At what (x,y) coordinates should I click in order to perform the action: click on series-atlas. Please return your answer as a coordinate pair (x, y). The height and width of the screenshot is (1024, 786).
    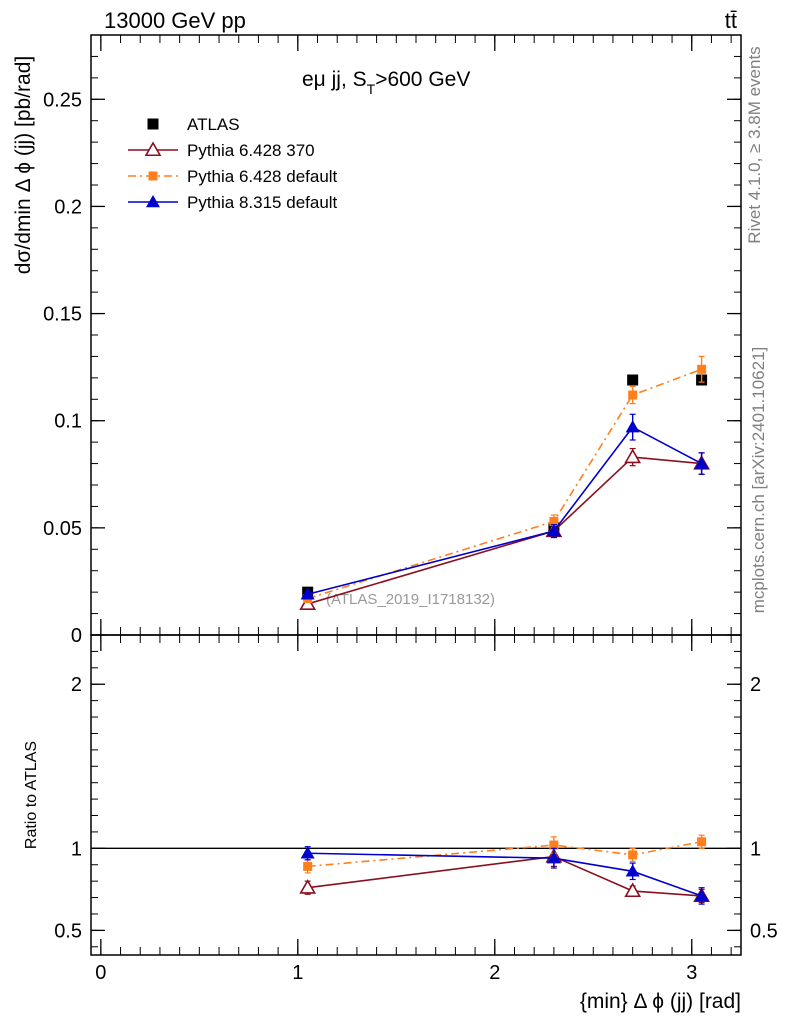
    Looking at the image, I should click on (505, 486).